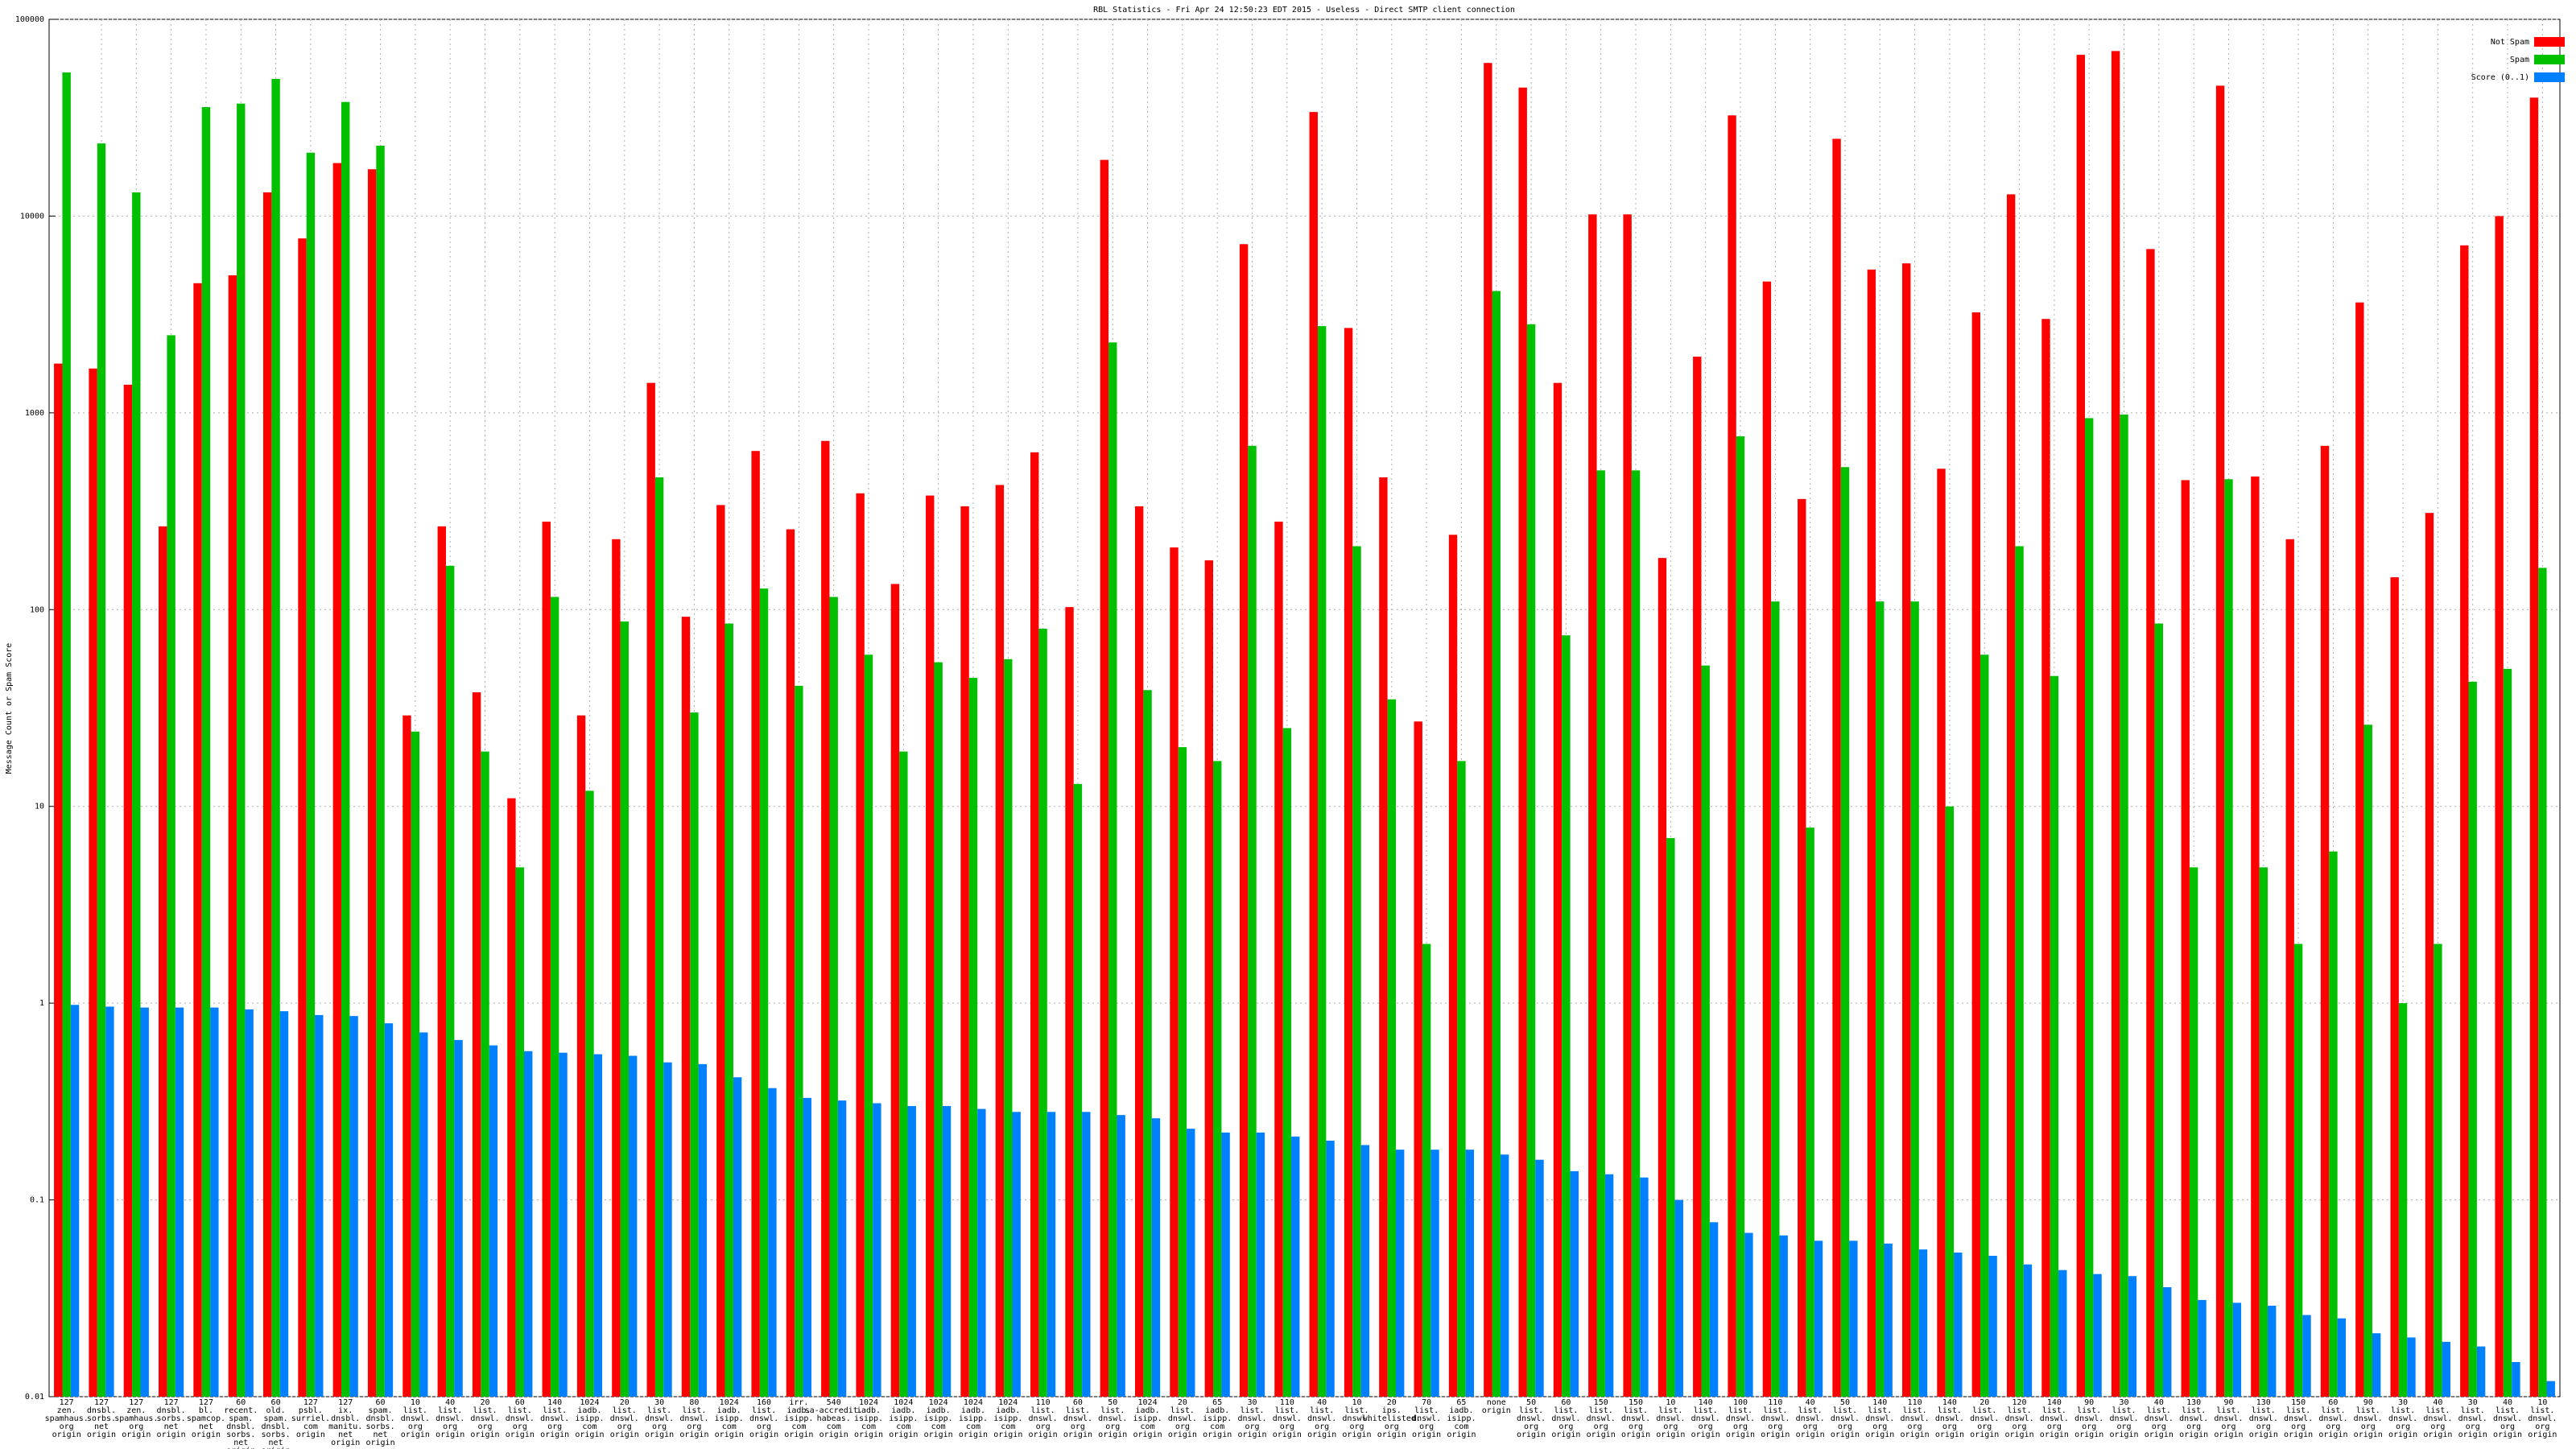 The width and height of the screenshot is (2576, 1449). What do you see at coordinates (34, 413) in the screenshot?
I see `y-tick-label: 1000` at bounding box center [34, 413].